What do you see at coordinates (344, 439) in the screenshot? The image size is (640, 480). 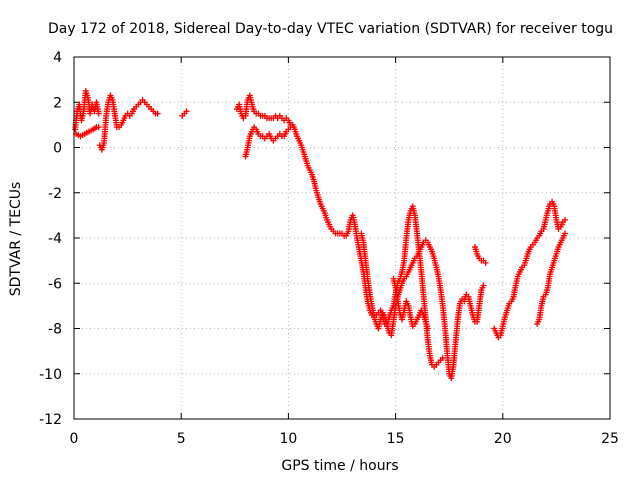 I see `x-tick-labels: 0 5 10 15 20 25` at bounding box center [344, 439].